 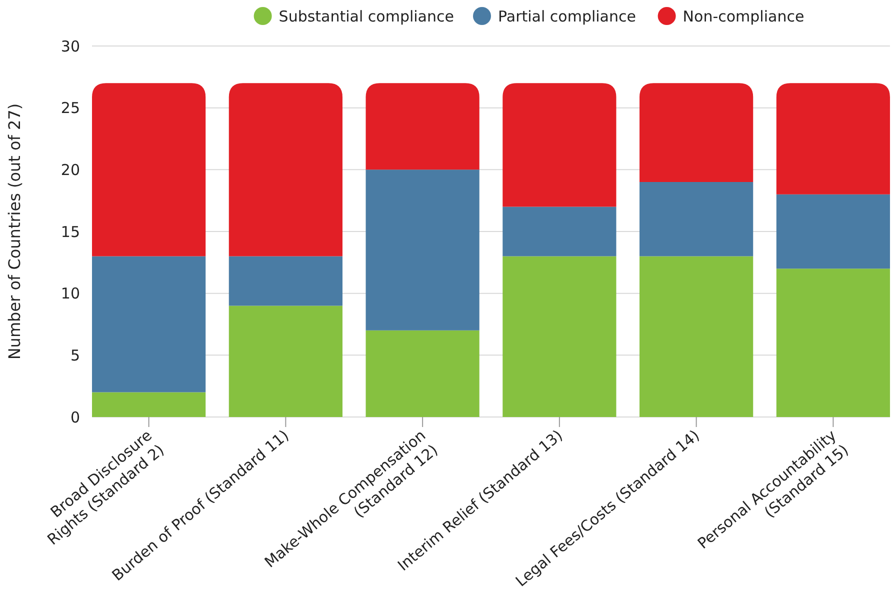 I want to click on legend-label: Non-compliance, so click(x=743, y=16).